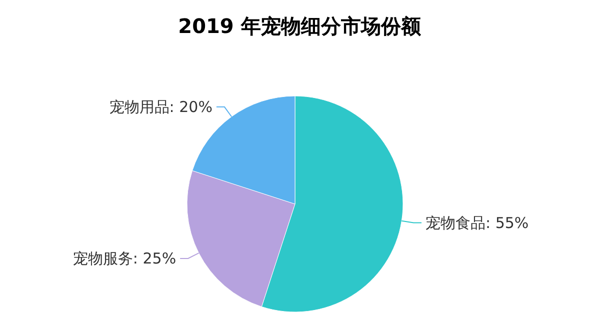 The image size is (599, 323). Describe the element at coordinates (477, 223) in the screenshot. I see `slice-label: 宠物食品: 55%` at that location.